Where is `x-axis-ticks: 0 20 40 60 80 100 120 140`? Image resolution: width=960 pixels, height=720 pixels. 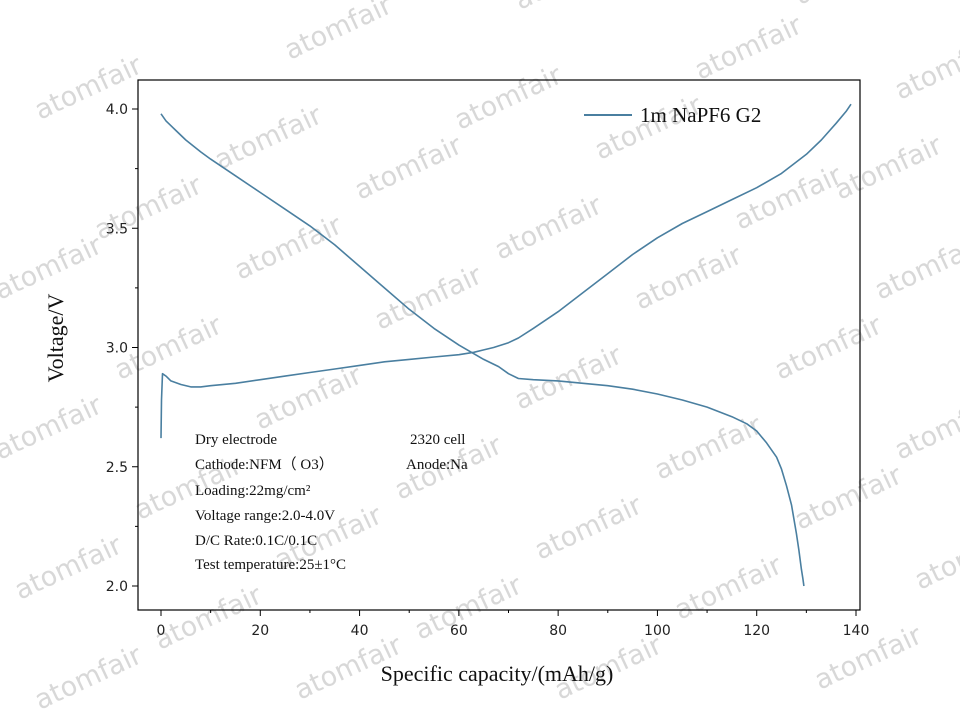
x-axis-ticks: 0 20 40 60 80 100 120 140 is located at coordinates (513, 624).